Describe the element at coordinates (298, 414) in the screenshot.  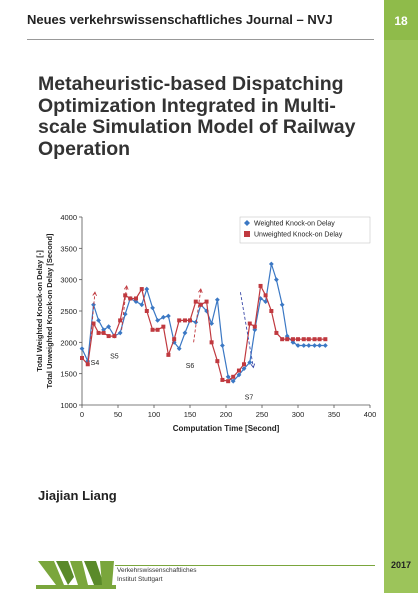
I see `x-tick-label: 300` at that location.